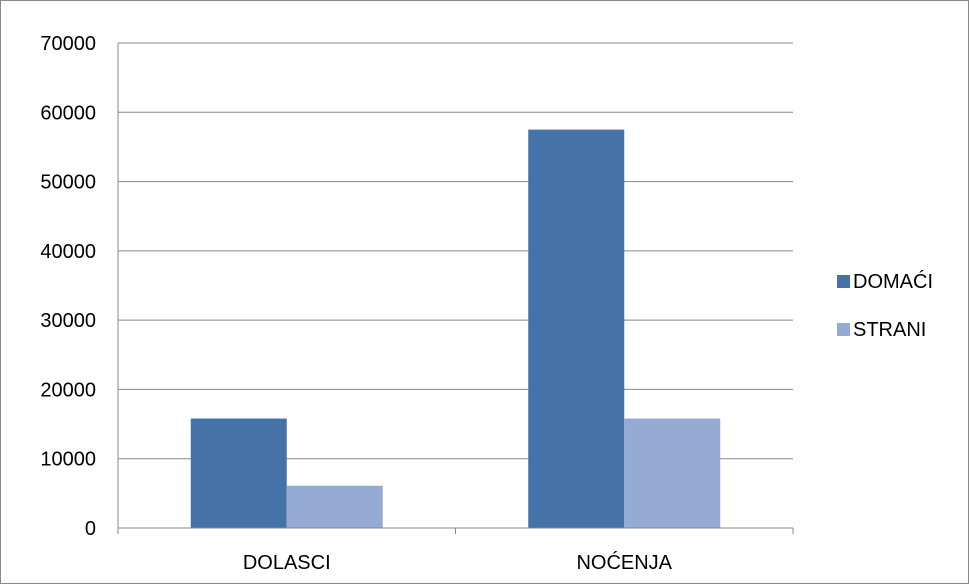 This screenshot has height=588, width=969. Describe the element at coordinates (68, 390) in the screenshot. I see `y-tick-label: 20000` at that location.